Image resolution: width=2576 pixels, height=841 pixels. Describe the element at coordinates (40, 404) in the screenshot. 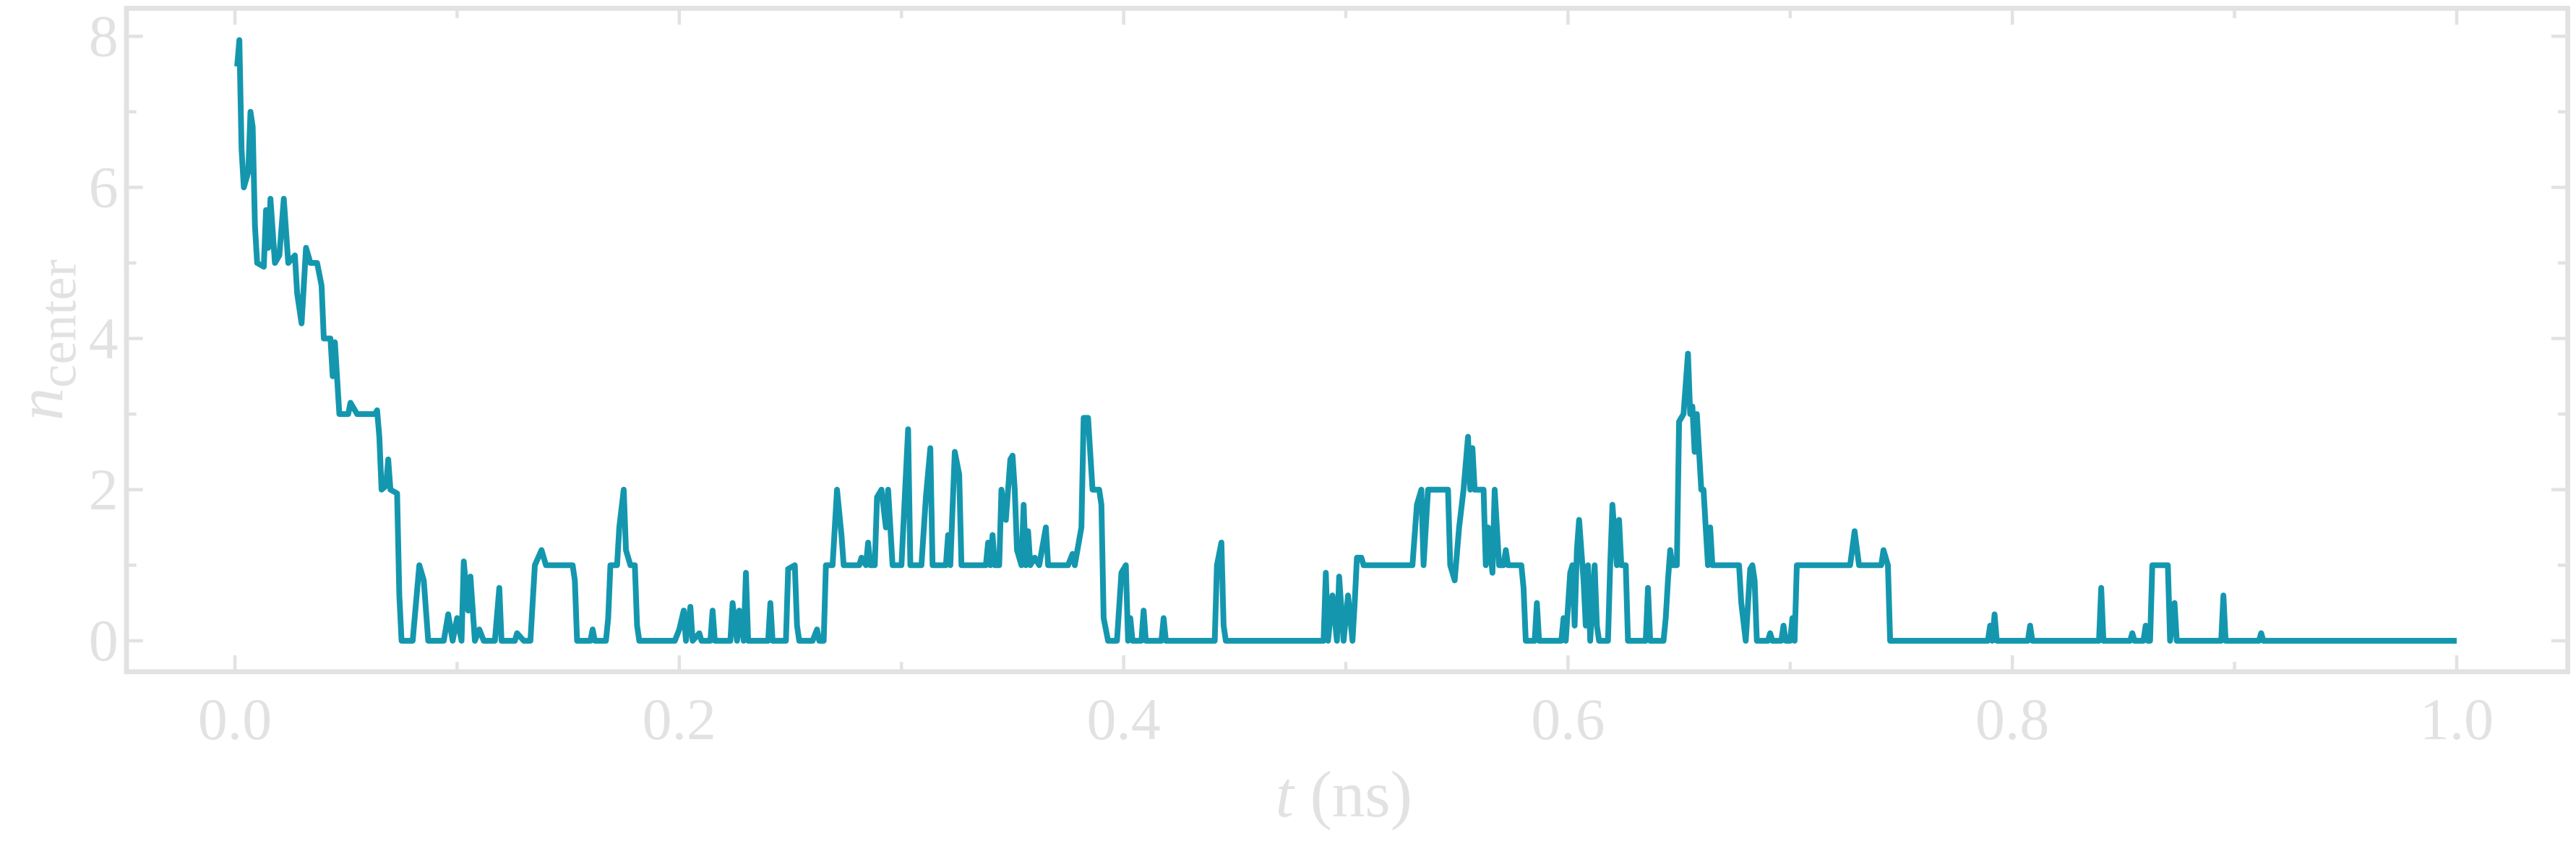

I see `y-label-symbol: n` at that location.